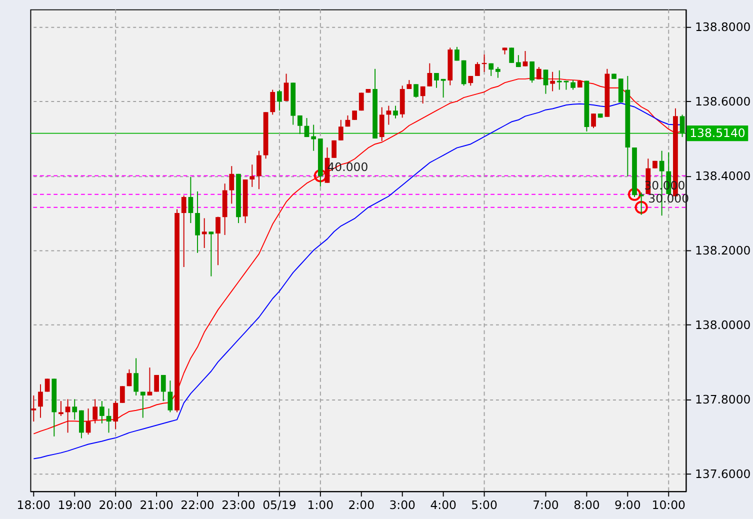  I want to click on x-tick-label: 23:00, so click(239, 505).